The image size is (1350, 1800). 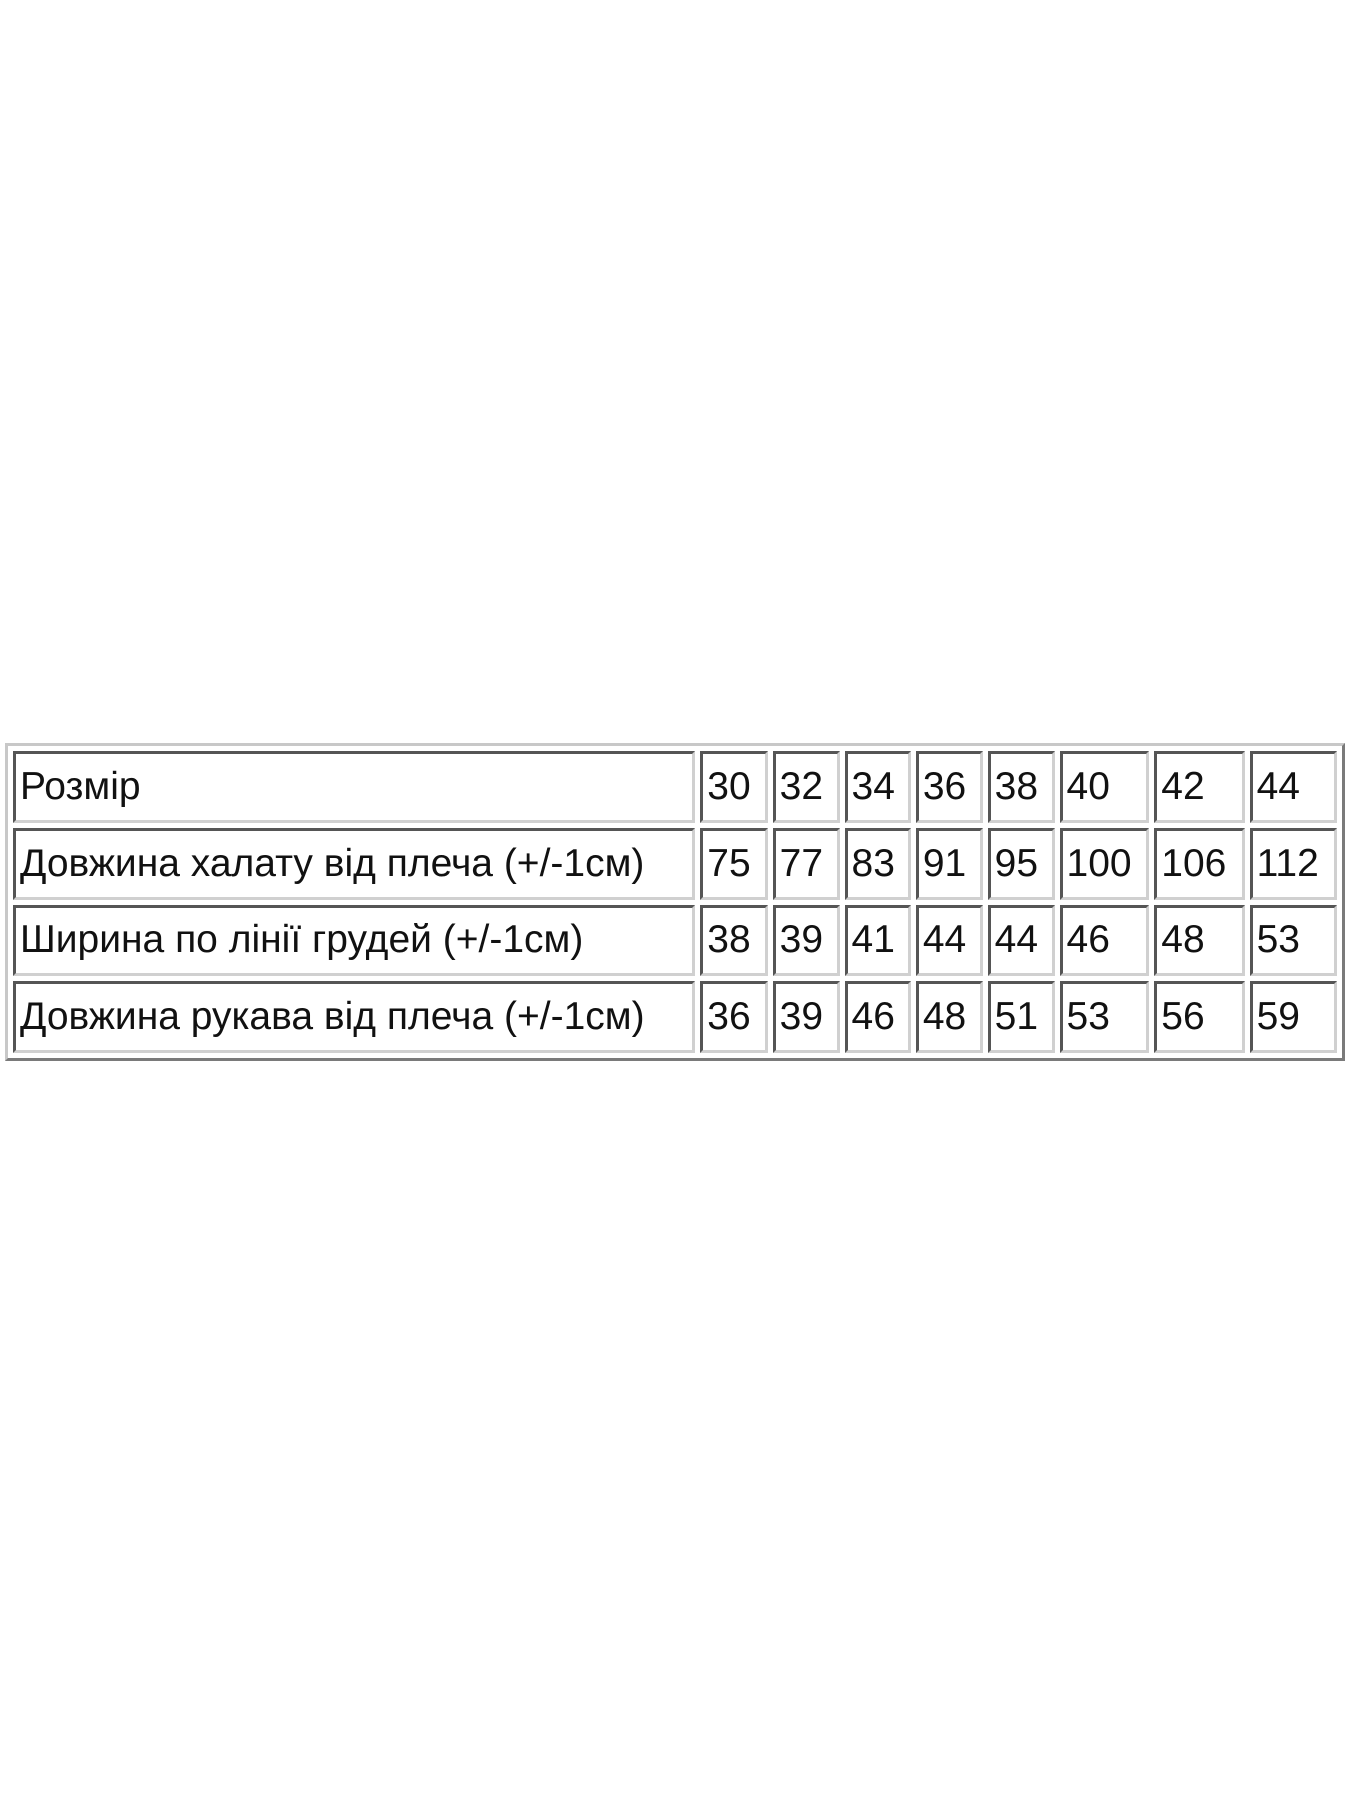 What do you see at coordinates (877, 940) in the screenshot?
I see `measurement-cell: 41` at bounding box center [877, 940].